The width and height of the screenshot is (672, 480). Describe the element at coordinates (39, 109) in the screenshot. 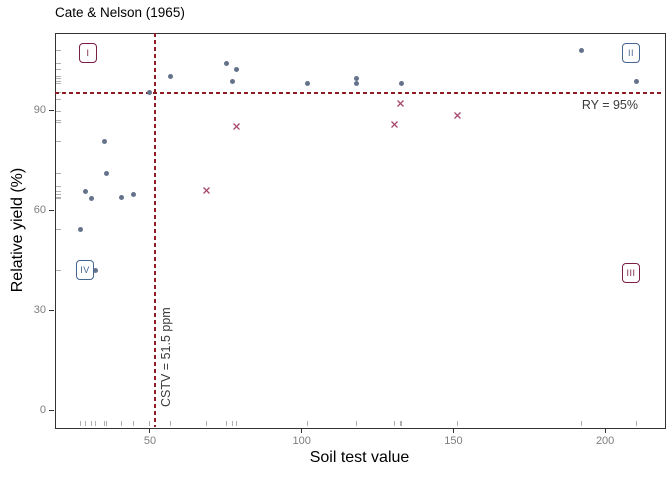

I see `y-axis-tick-label: 90` at that location.